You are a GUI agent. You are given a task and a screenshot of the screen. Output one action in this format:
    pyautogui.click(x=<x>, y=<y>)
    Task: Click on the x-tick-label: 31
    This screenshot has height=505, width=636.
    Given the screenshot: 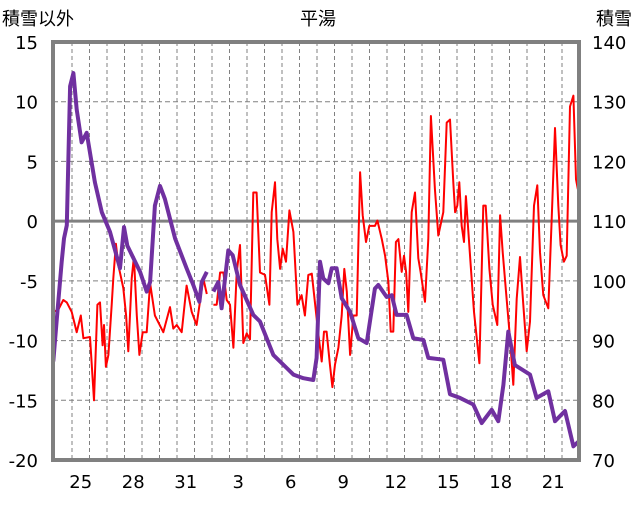 What is the action you would take?
    pyautogui.click(x=185, y=482)
    